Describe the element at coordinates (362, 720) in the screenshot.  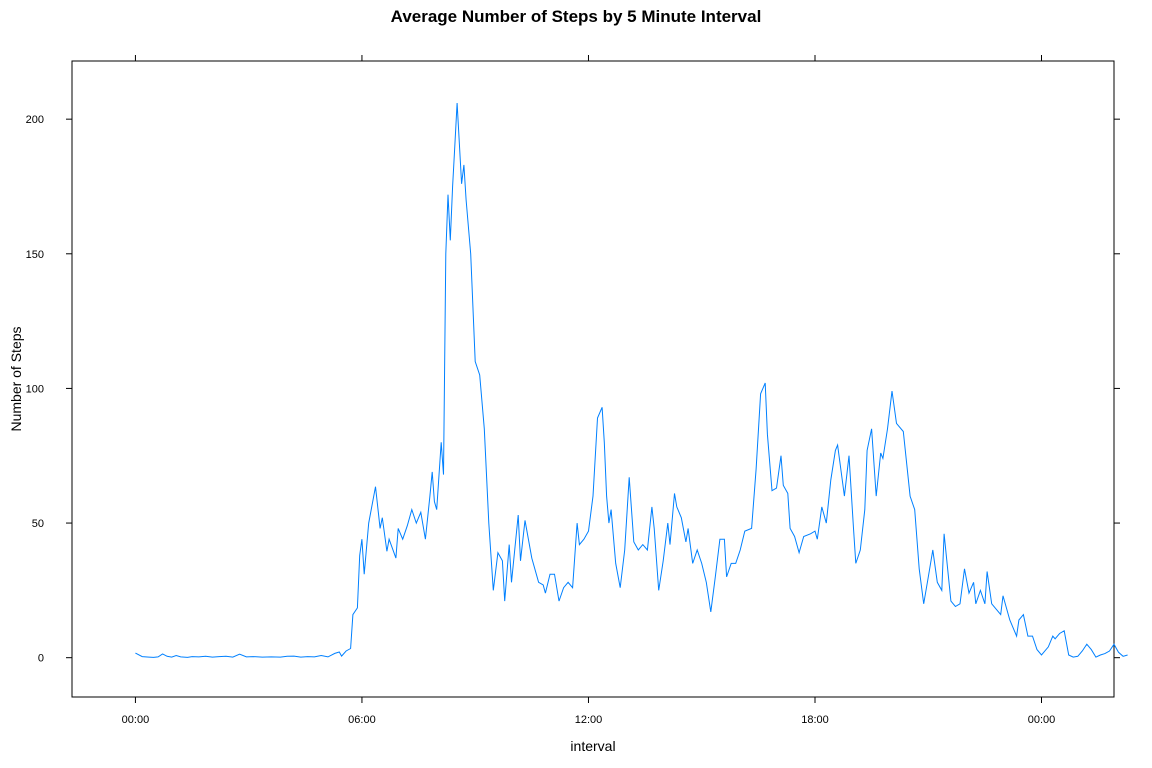
I see `x-tick-label: 06:00` at that location.